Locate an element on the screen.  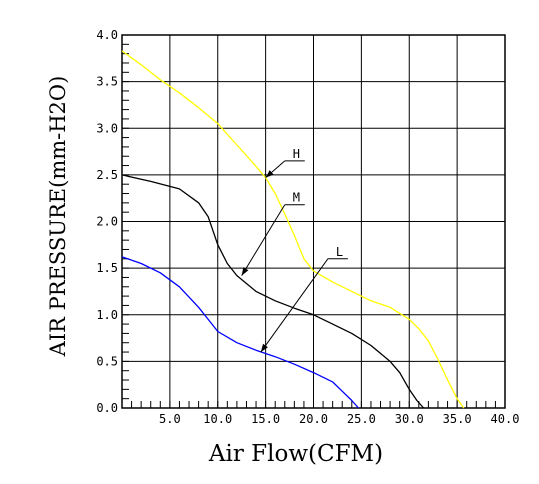
x-tick-label: 40.0 is located at coordinates (505, 419).